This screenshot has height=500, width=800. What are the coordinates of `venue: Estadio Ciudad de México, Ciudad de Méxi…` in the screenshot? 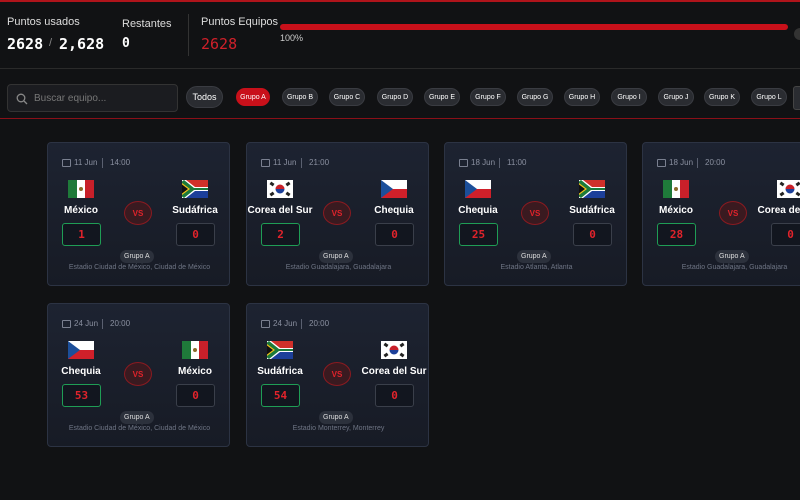 It's located at (139, 428).